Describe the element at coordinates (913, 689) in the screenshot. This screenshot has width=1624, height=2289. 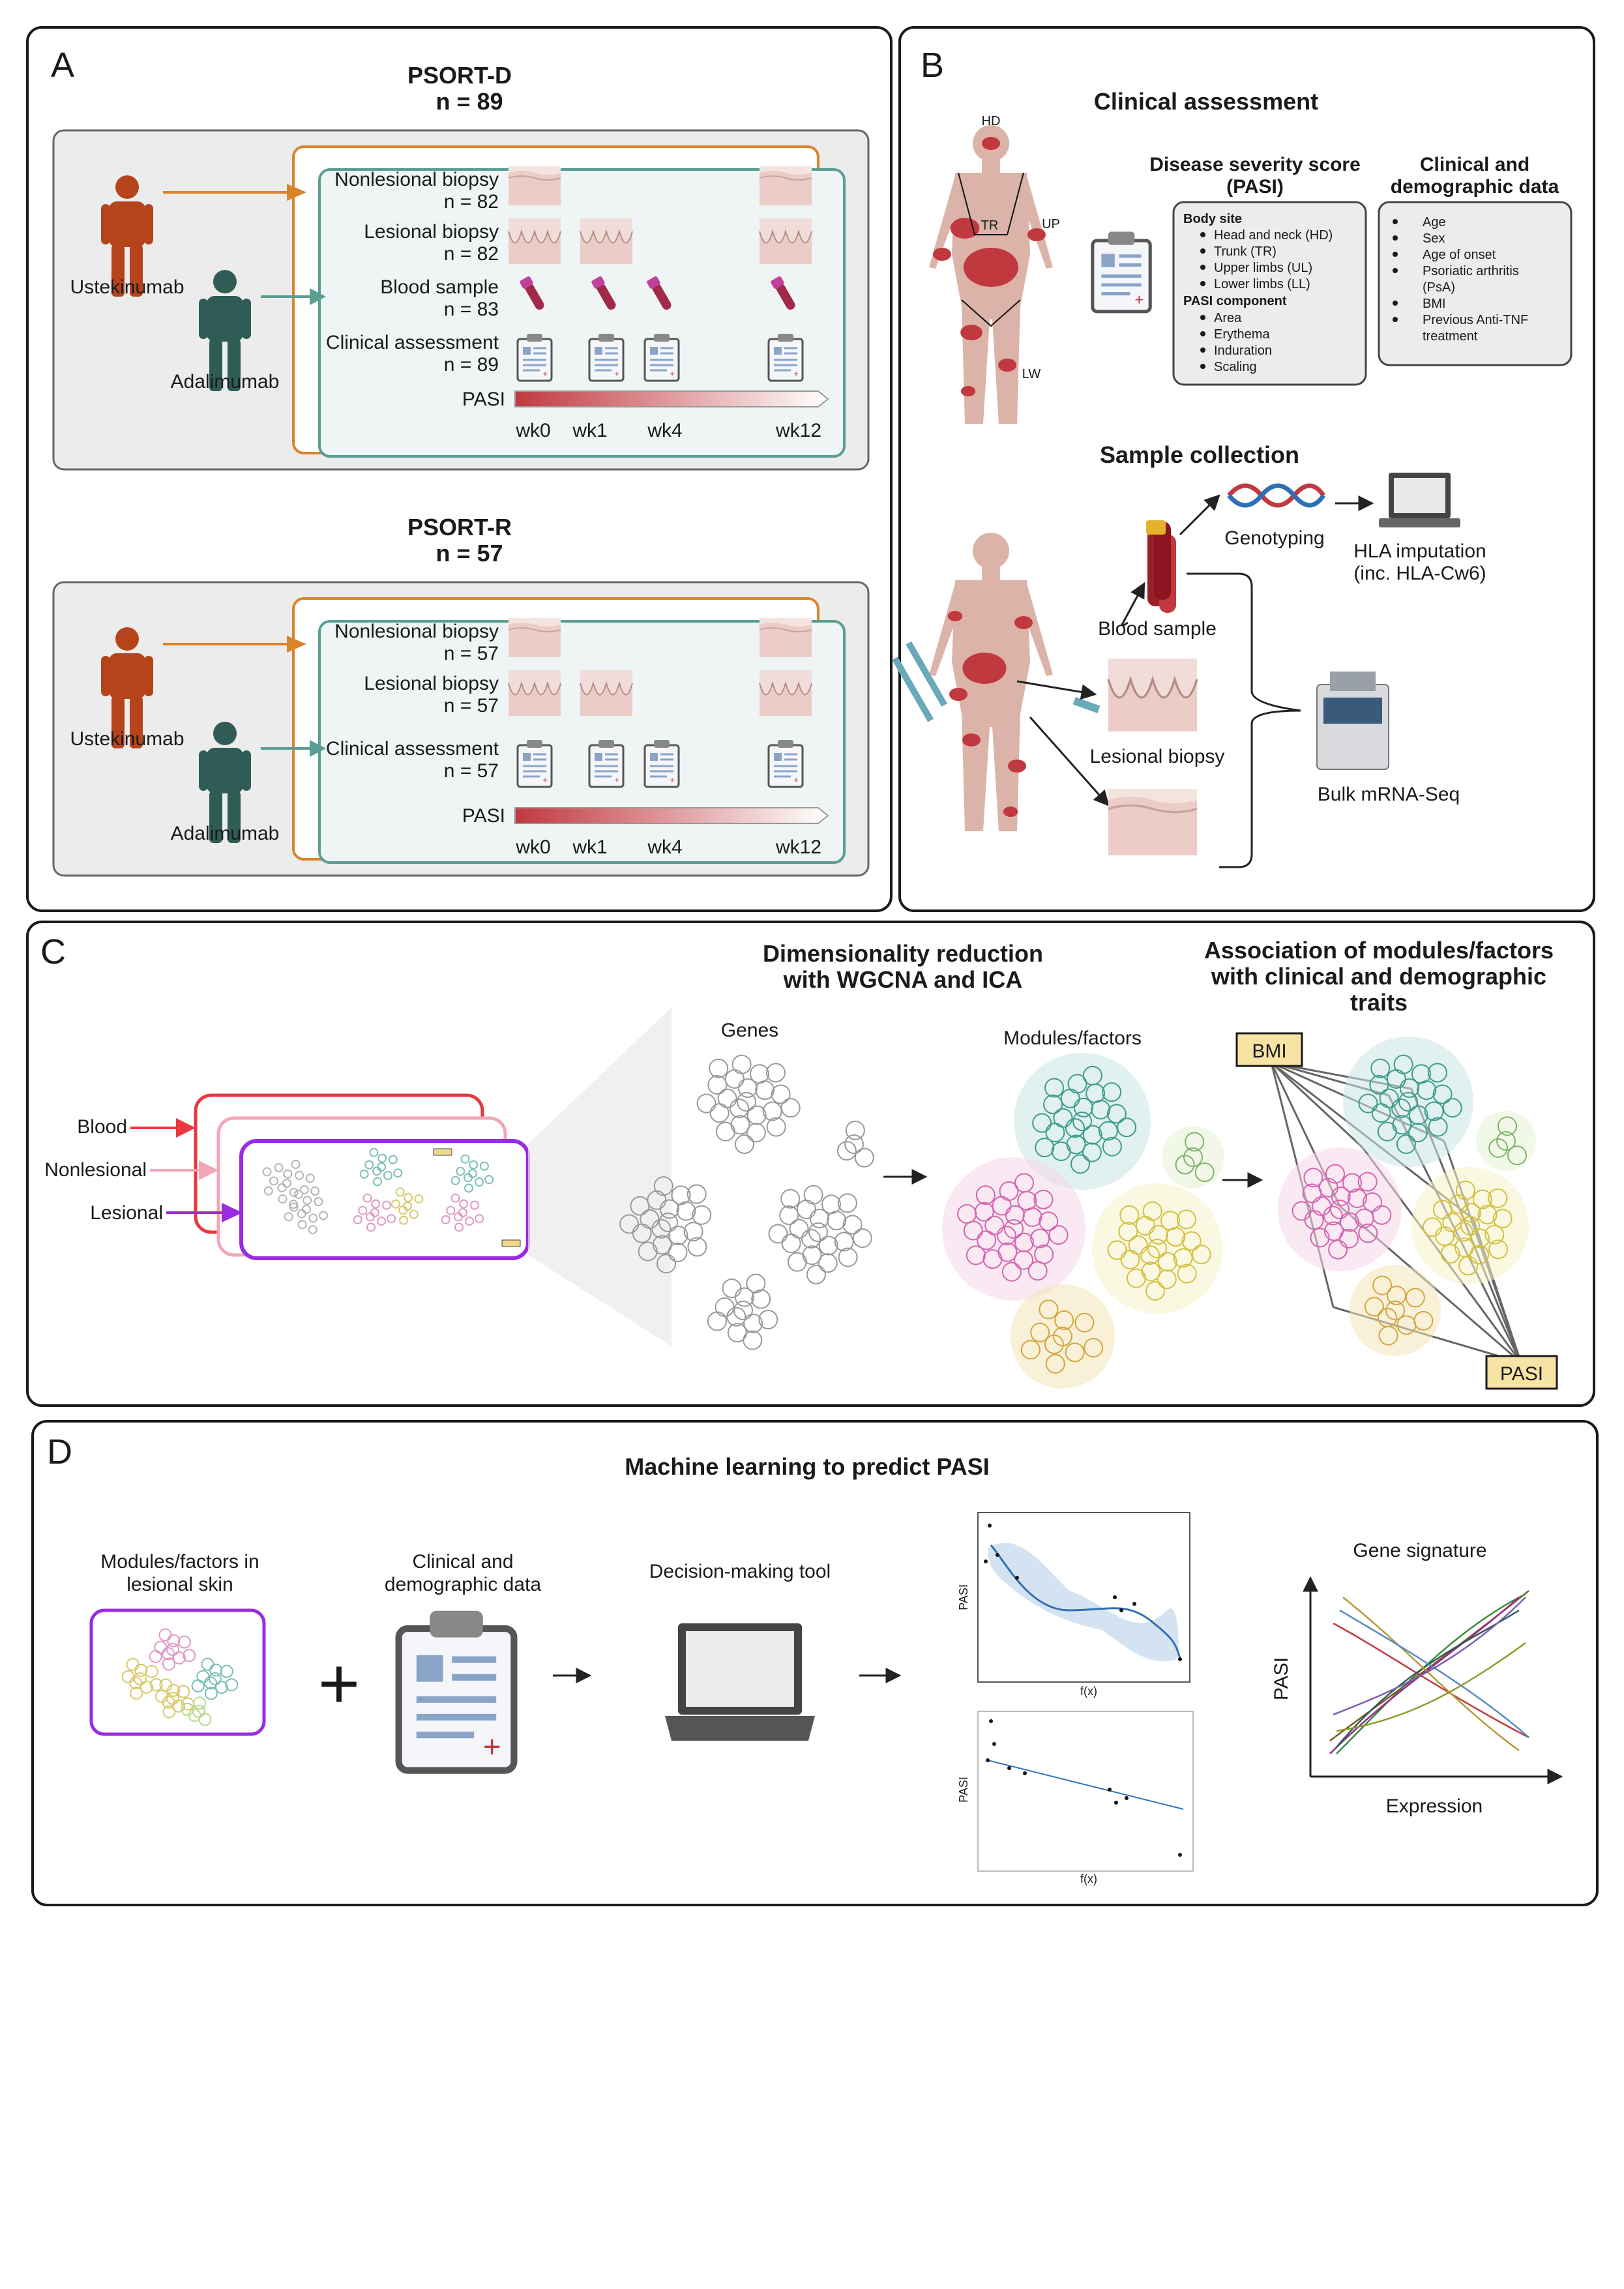
I see `syringe-icon` at that location.